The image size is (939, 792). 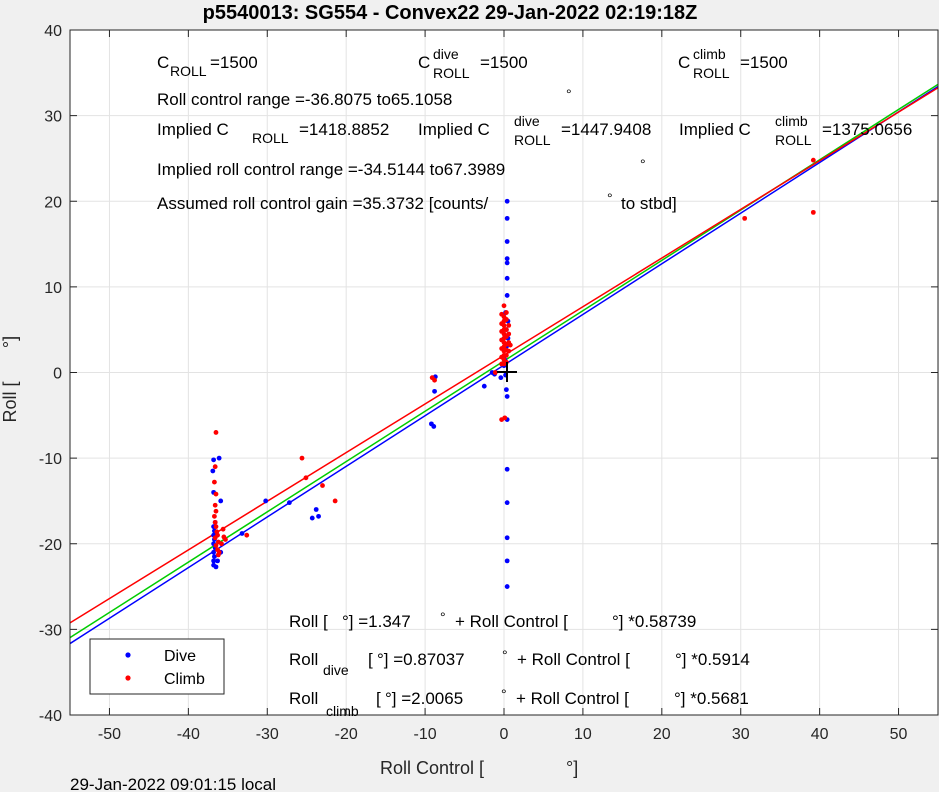 What do you see at coordinates (50, 630) in the screenshot?
I see `y-tick-label: -30` at bounding box center [50, 630].